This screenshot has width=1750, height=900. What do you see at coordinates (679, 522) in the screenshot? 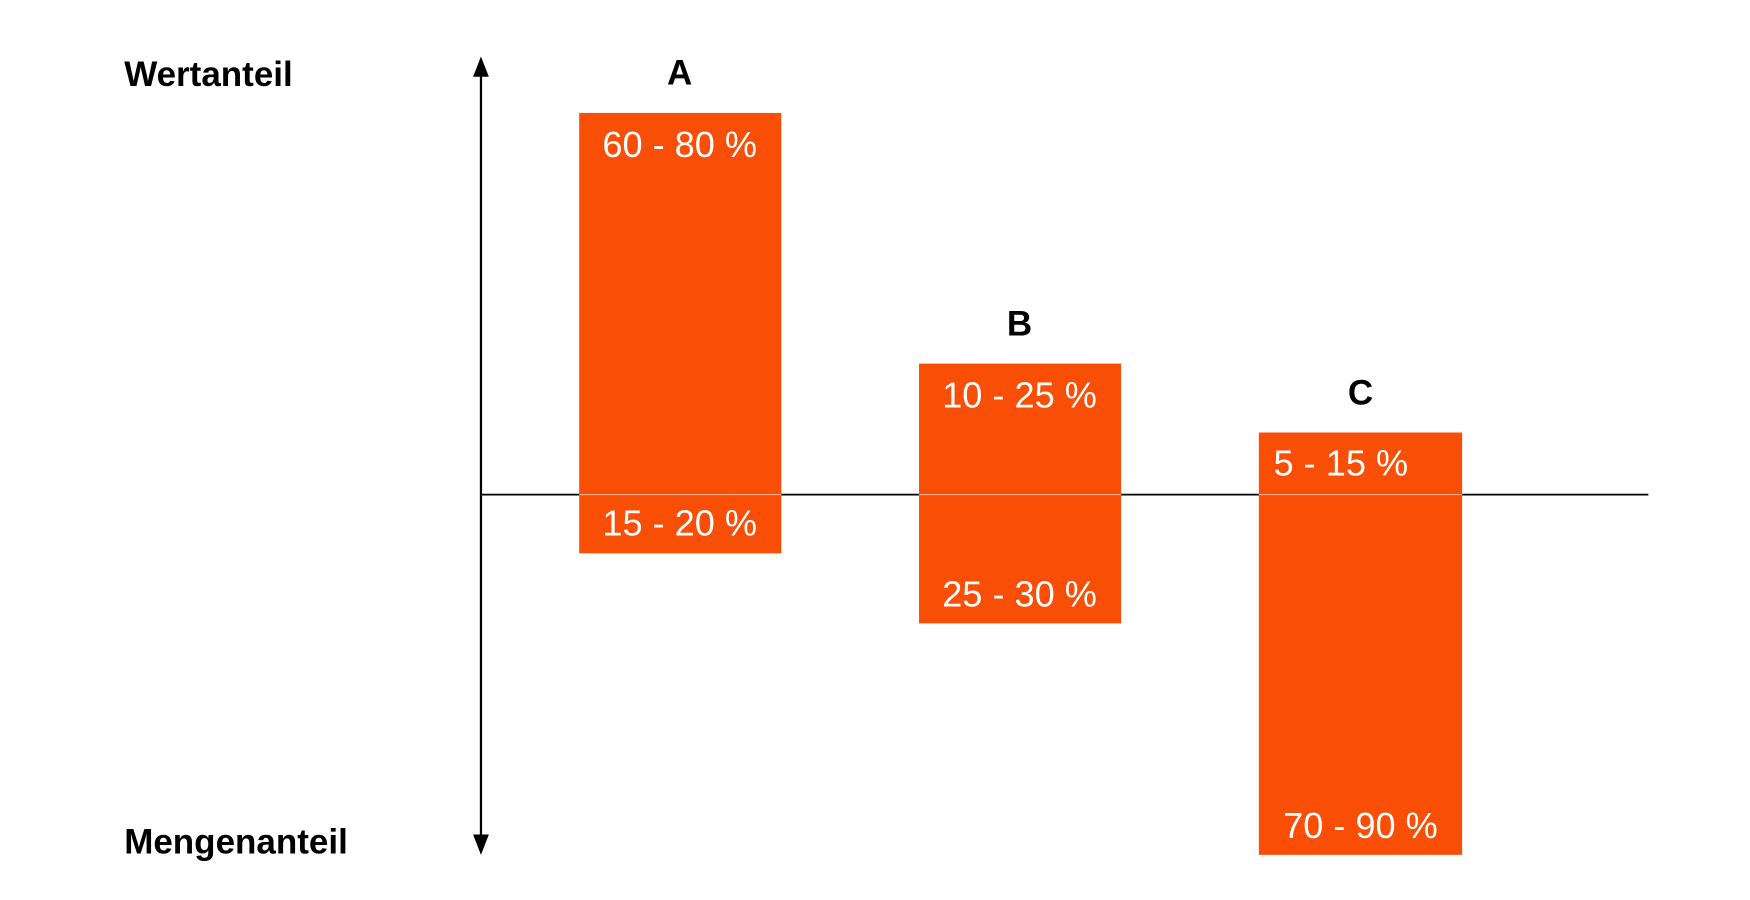
I see `lower-range: 15 - 20 %` at bounding box center [679, 522].